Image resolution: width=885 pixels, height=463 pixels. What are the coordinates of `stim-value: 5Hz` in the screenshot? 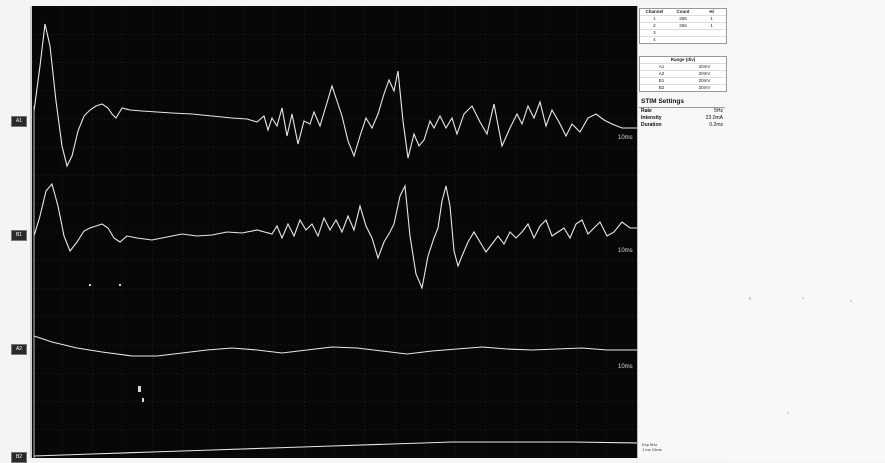 It's located at (718, 111).